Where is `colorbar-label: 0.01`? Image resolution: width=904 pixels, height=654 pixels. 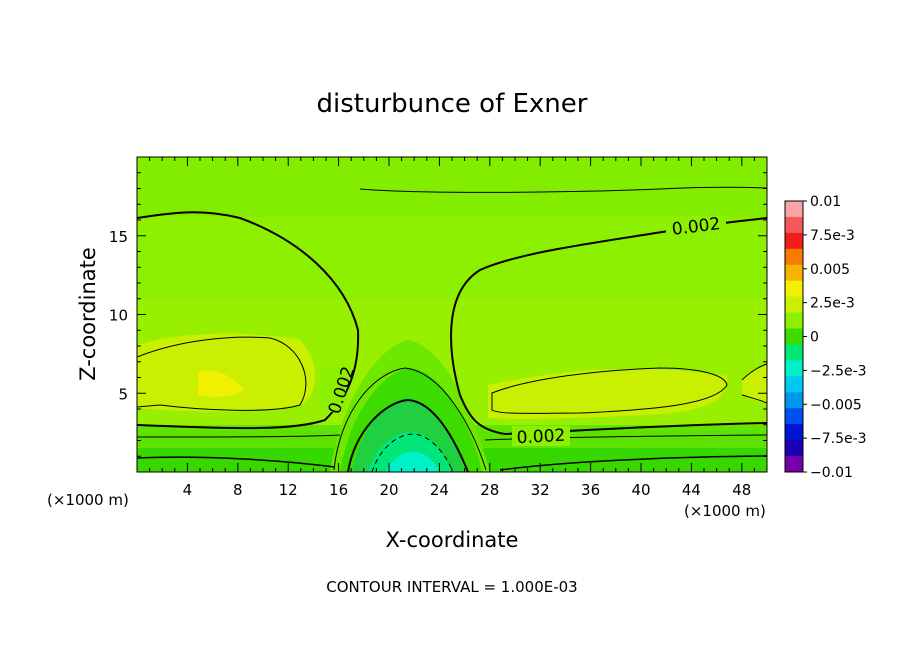 colorbar-label: 0.01 is located at coordinates (825, 202).